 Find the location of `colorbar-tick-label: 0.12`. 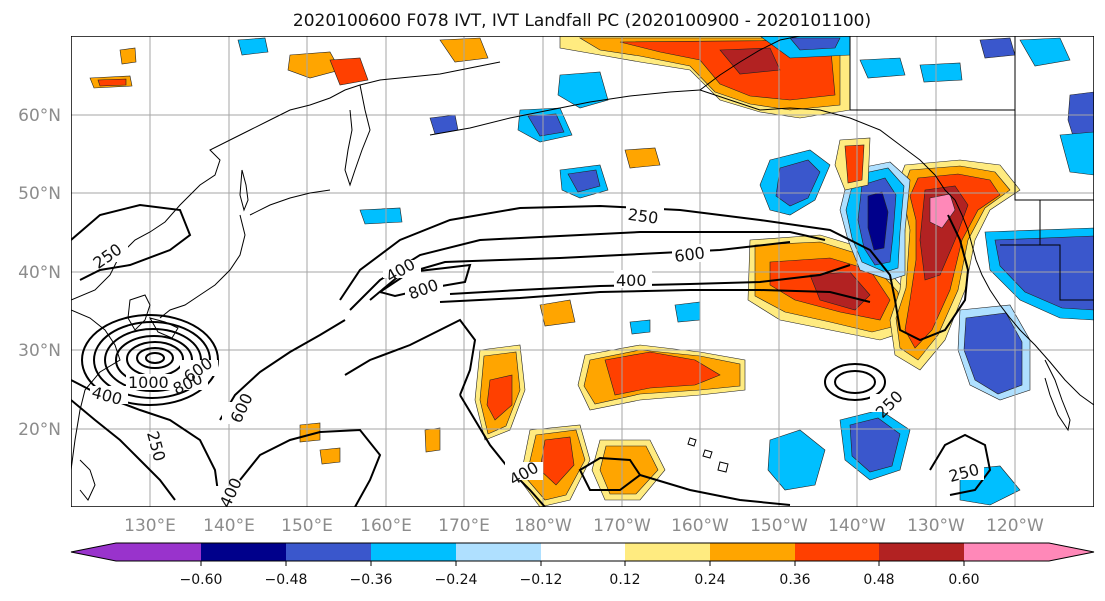

colorbar-tick-label: 0.12 is located at coordinates (624, 580).